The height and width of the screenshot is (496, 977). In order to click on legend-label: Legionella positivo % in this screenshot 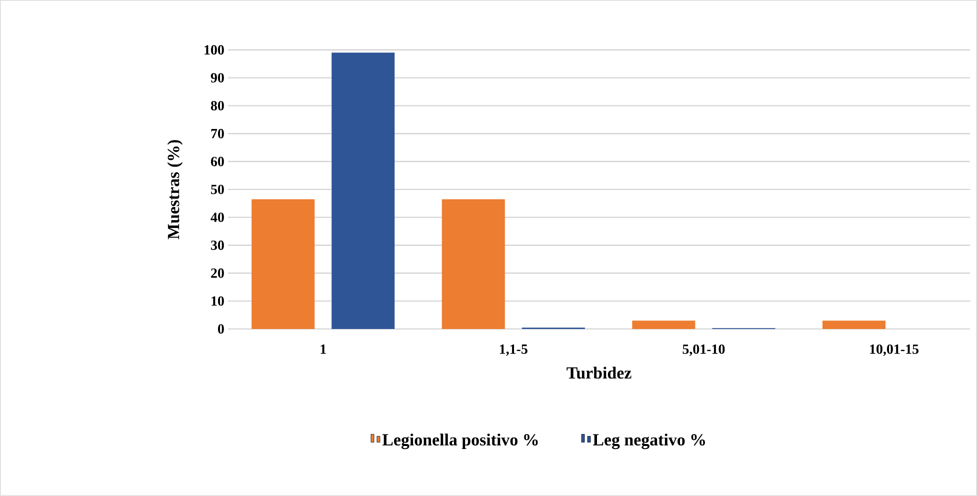, I will do `click(460, 442)`.